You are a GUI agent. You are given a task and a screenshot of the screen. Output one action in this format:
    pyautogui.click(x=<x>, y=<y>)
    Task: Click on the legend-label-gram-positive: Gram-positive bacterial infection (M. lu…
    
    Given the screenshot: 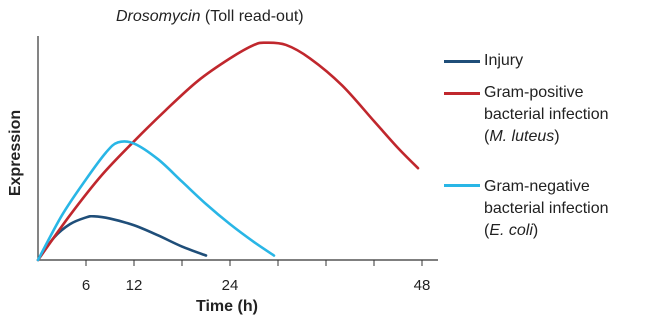 What is the action you would take?
    pyautogui.click(x=546, y=115)
    